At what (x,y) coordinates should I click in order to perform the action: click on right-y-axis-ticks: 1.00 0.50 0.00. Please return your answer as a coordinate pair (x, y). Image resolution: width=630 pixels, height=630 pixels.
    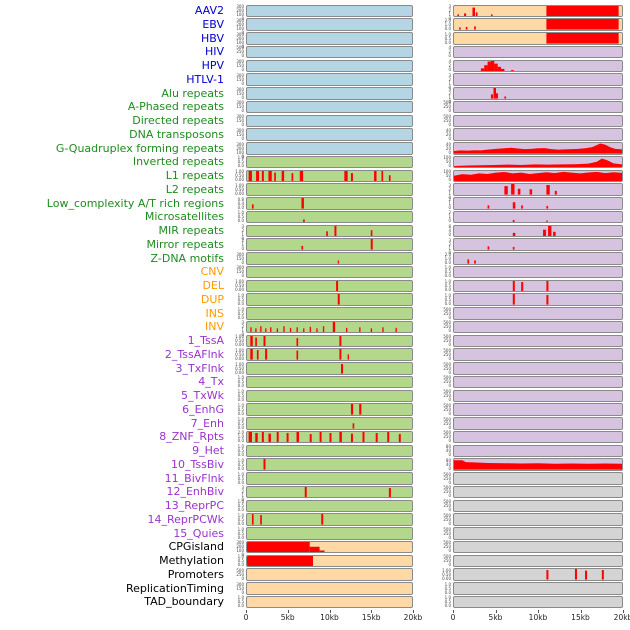
    Looking at the image, I should click on (444, 575).